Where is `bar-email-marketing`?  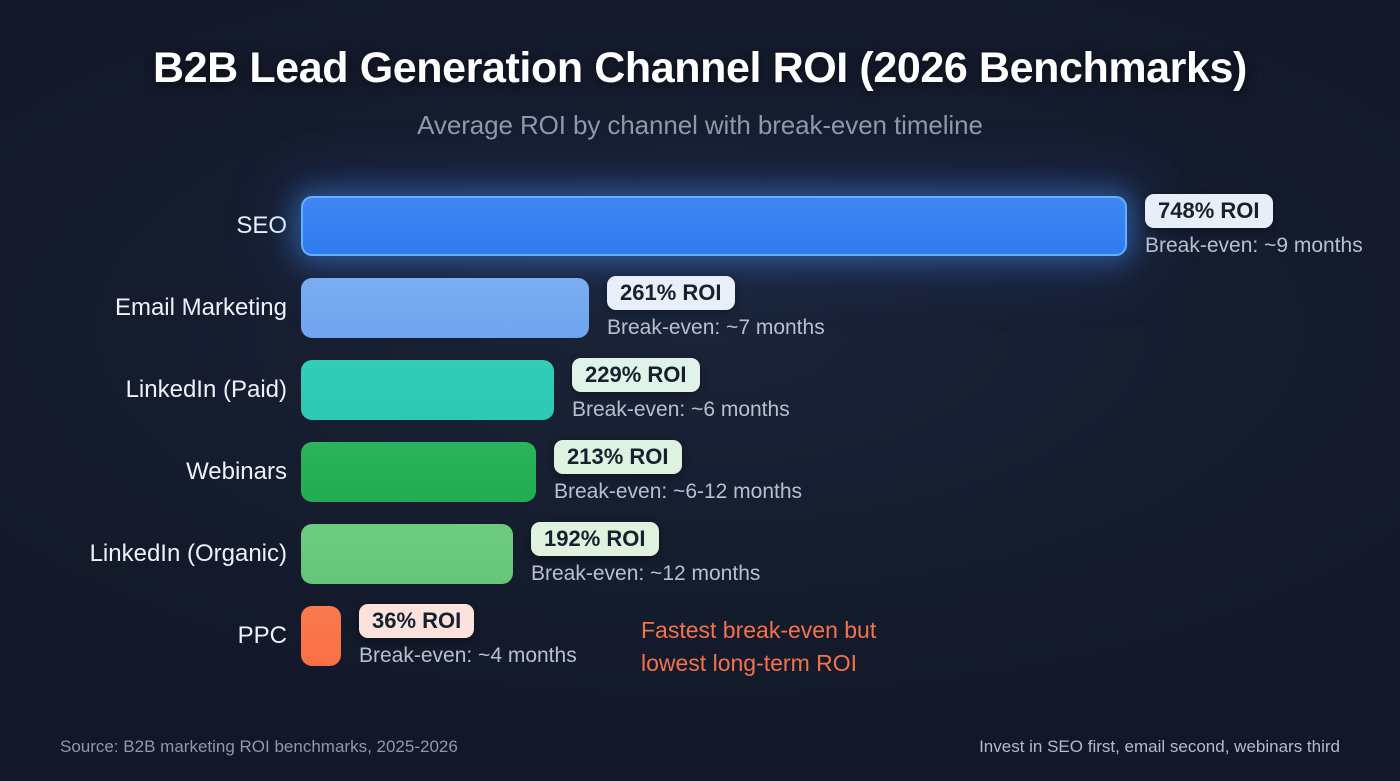
bar-email-marketing is located at coordinates (445, 308).